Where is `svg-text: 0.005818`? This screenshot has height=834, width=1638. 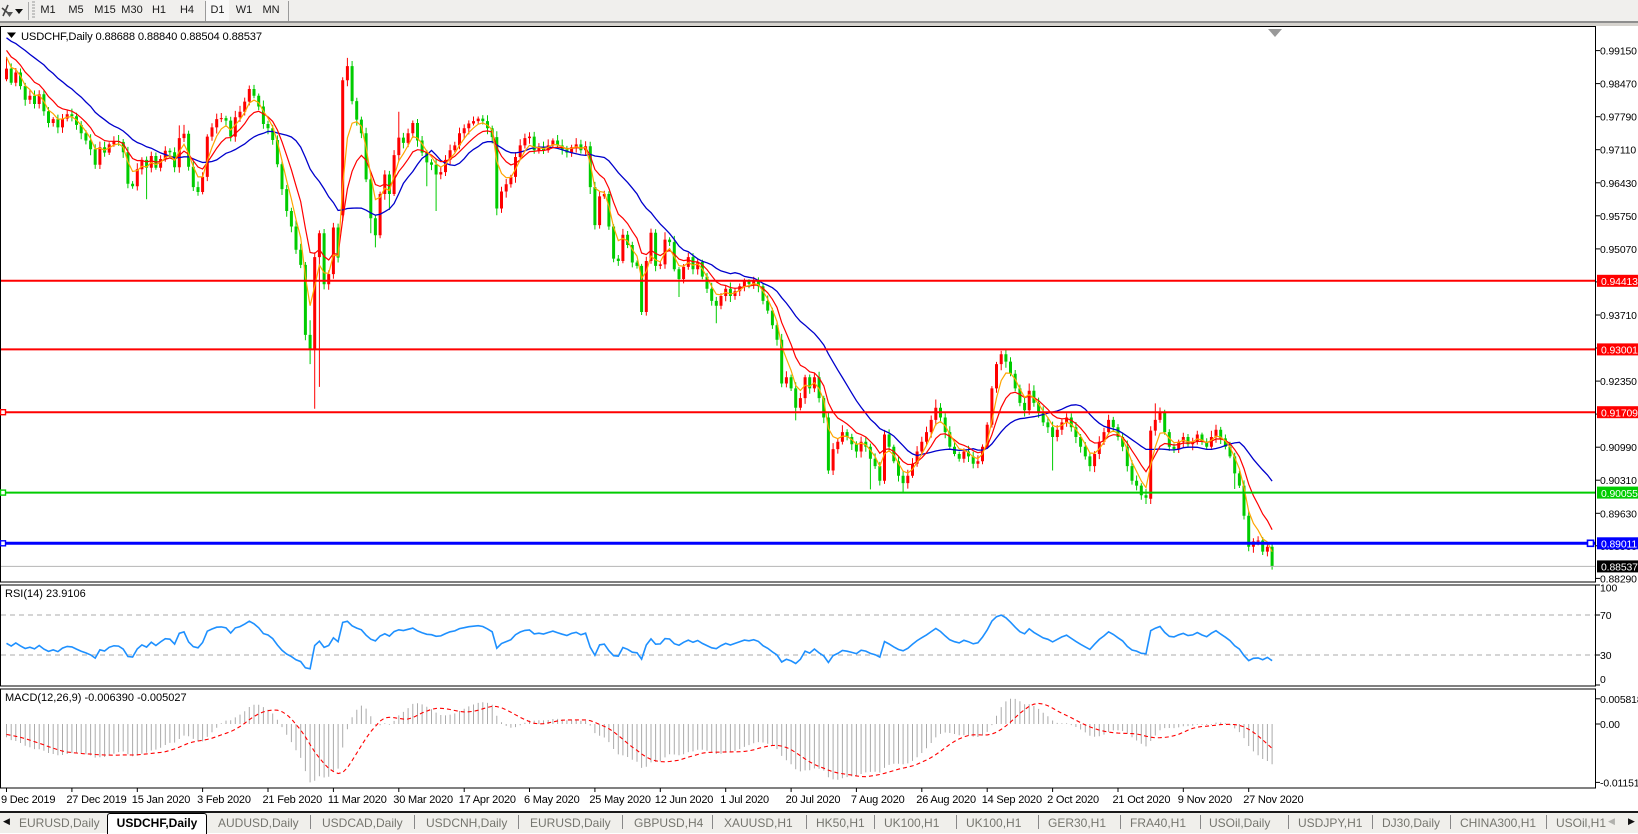
svg-text: 0.005818 is located at coordinates (1619, 700).